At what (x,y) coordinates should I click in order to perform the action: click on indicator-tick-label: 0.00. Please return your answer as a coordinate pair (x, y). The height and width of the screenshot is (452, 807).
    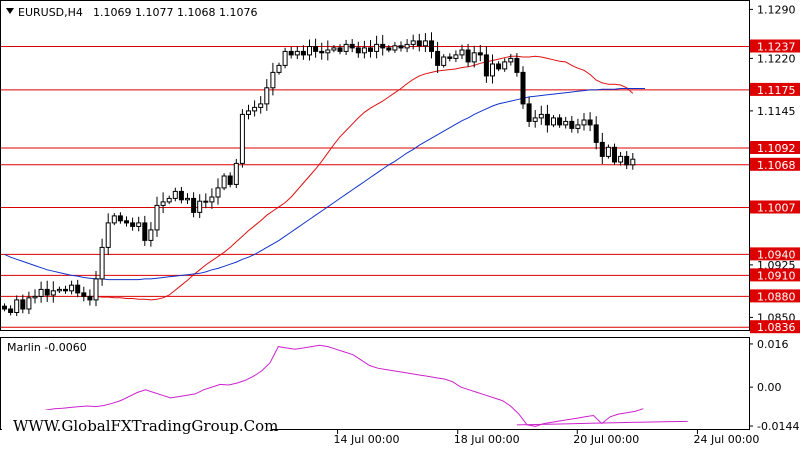
    Looking at the image, I should click on (769, 387).